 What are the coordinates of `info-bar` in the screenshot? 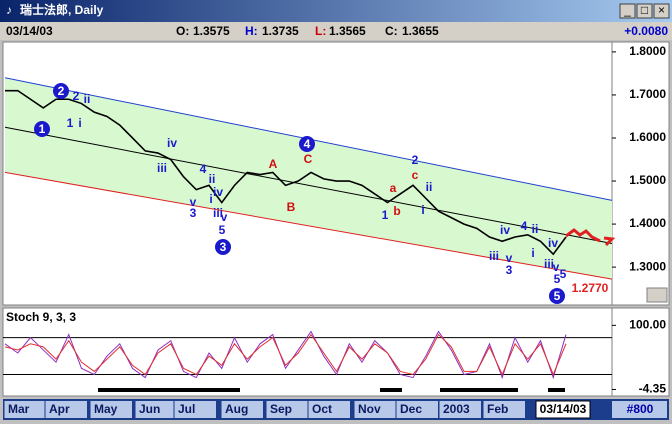 It's located at (336, 31).